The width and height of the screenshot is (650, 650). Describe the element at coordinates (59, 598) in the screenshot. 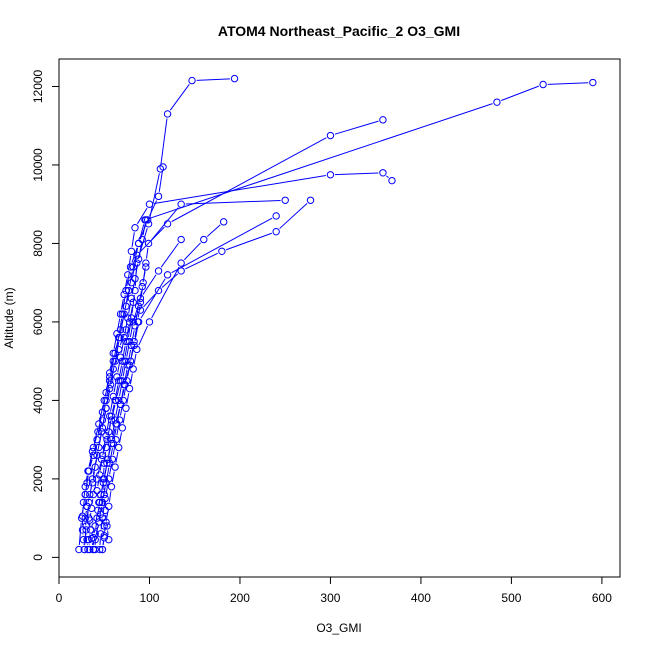

I see `x-tick-label: 0` at that location.